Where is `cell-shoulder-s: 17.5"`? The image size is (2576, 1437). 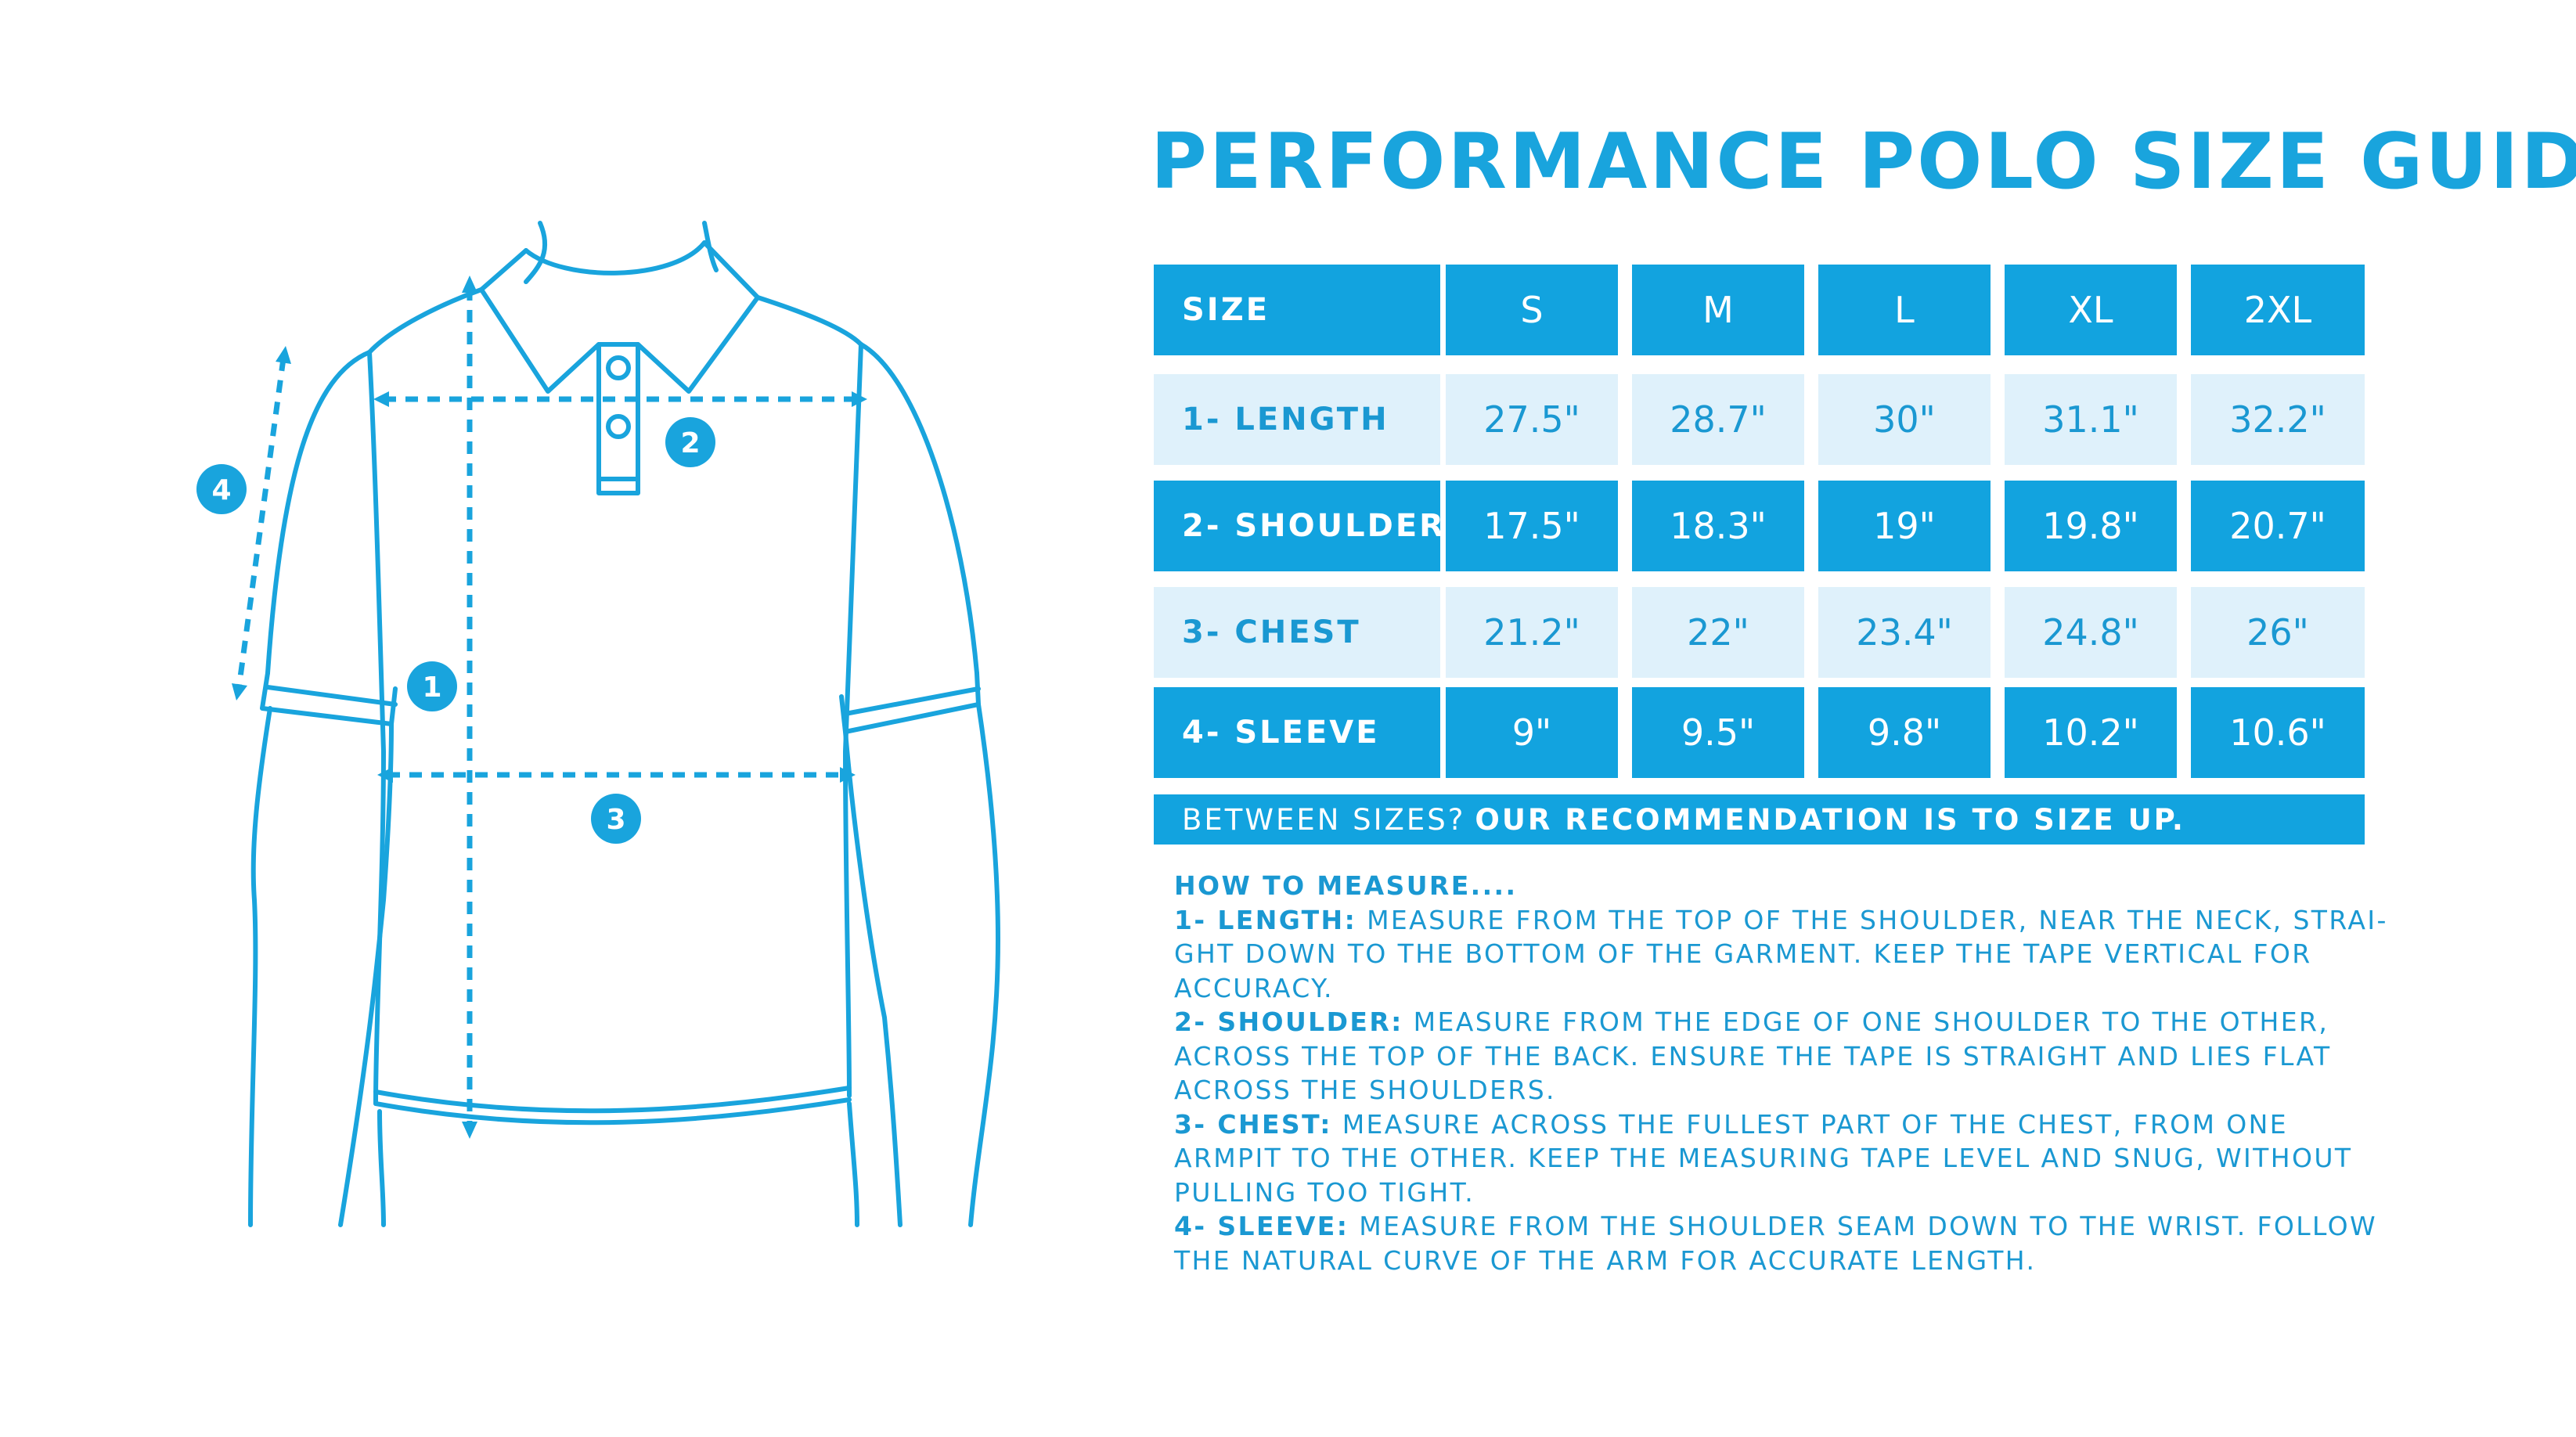
cell-shoulder-s: 17.5" is located at coordinates (1532, 526).